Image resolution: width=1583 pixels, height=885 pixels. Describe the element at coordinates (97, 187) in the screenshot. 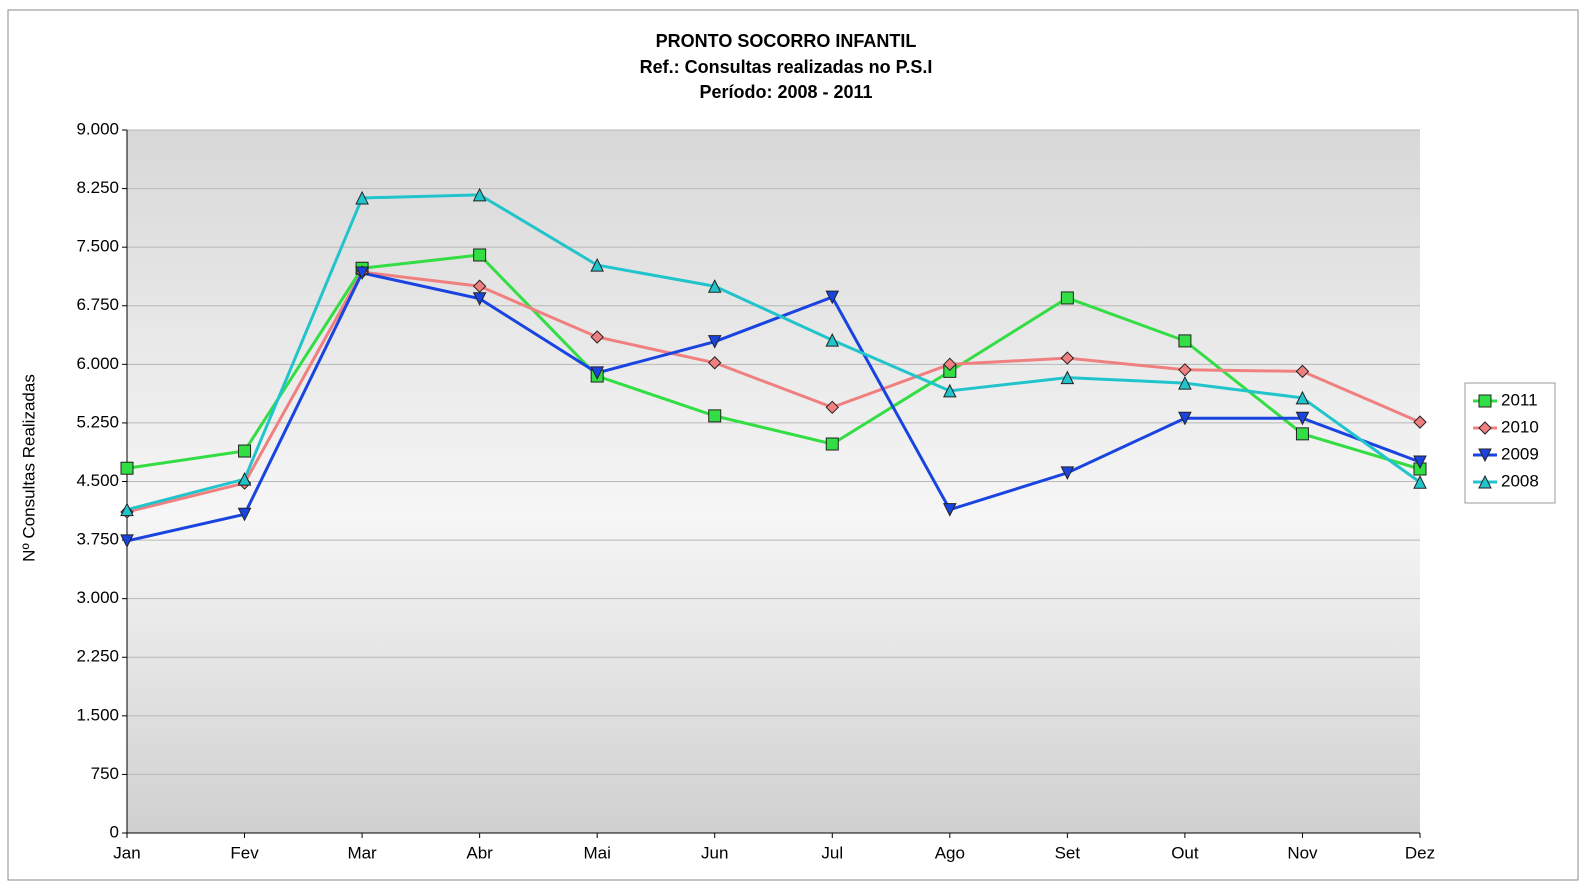

I see `y-tick-label: 8.250` at that location.